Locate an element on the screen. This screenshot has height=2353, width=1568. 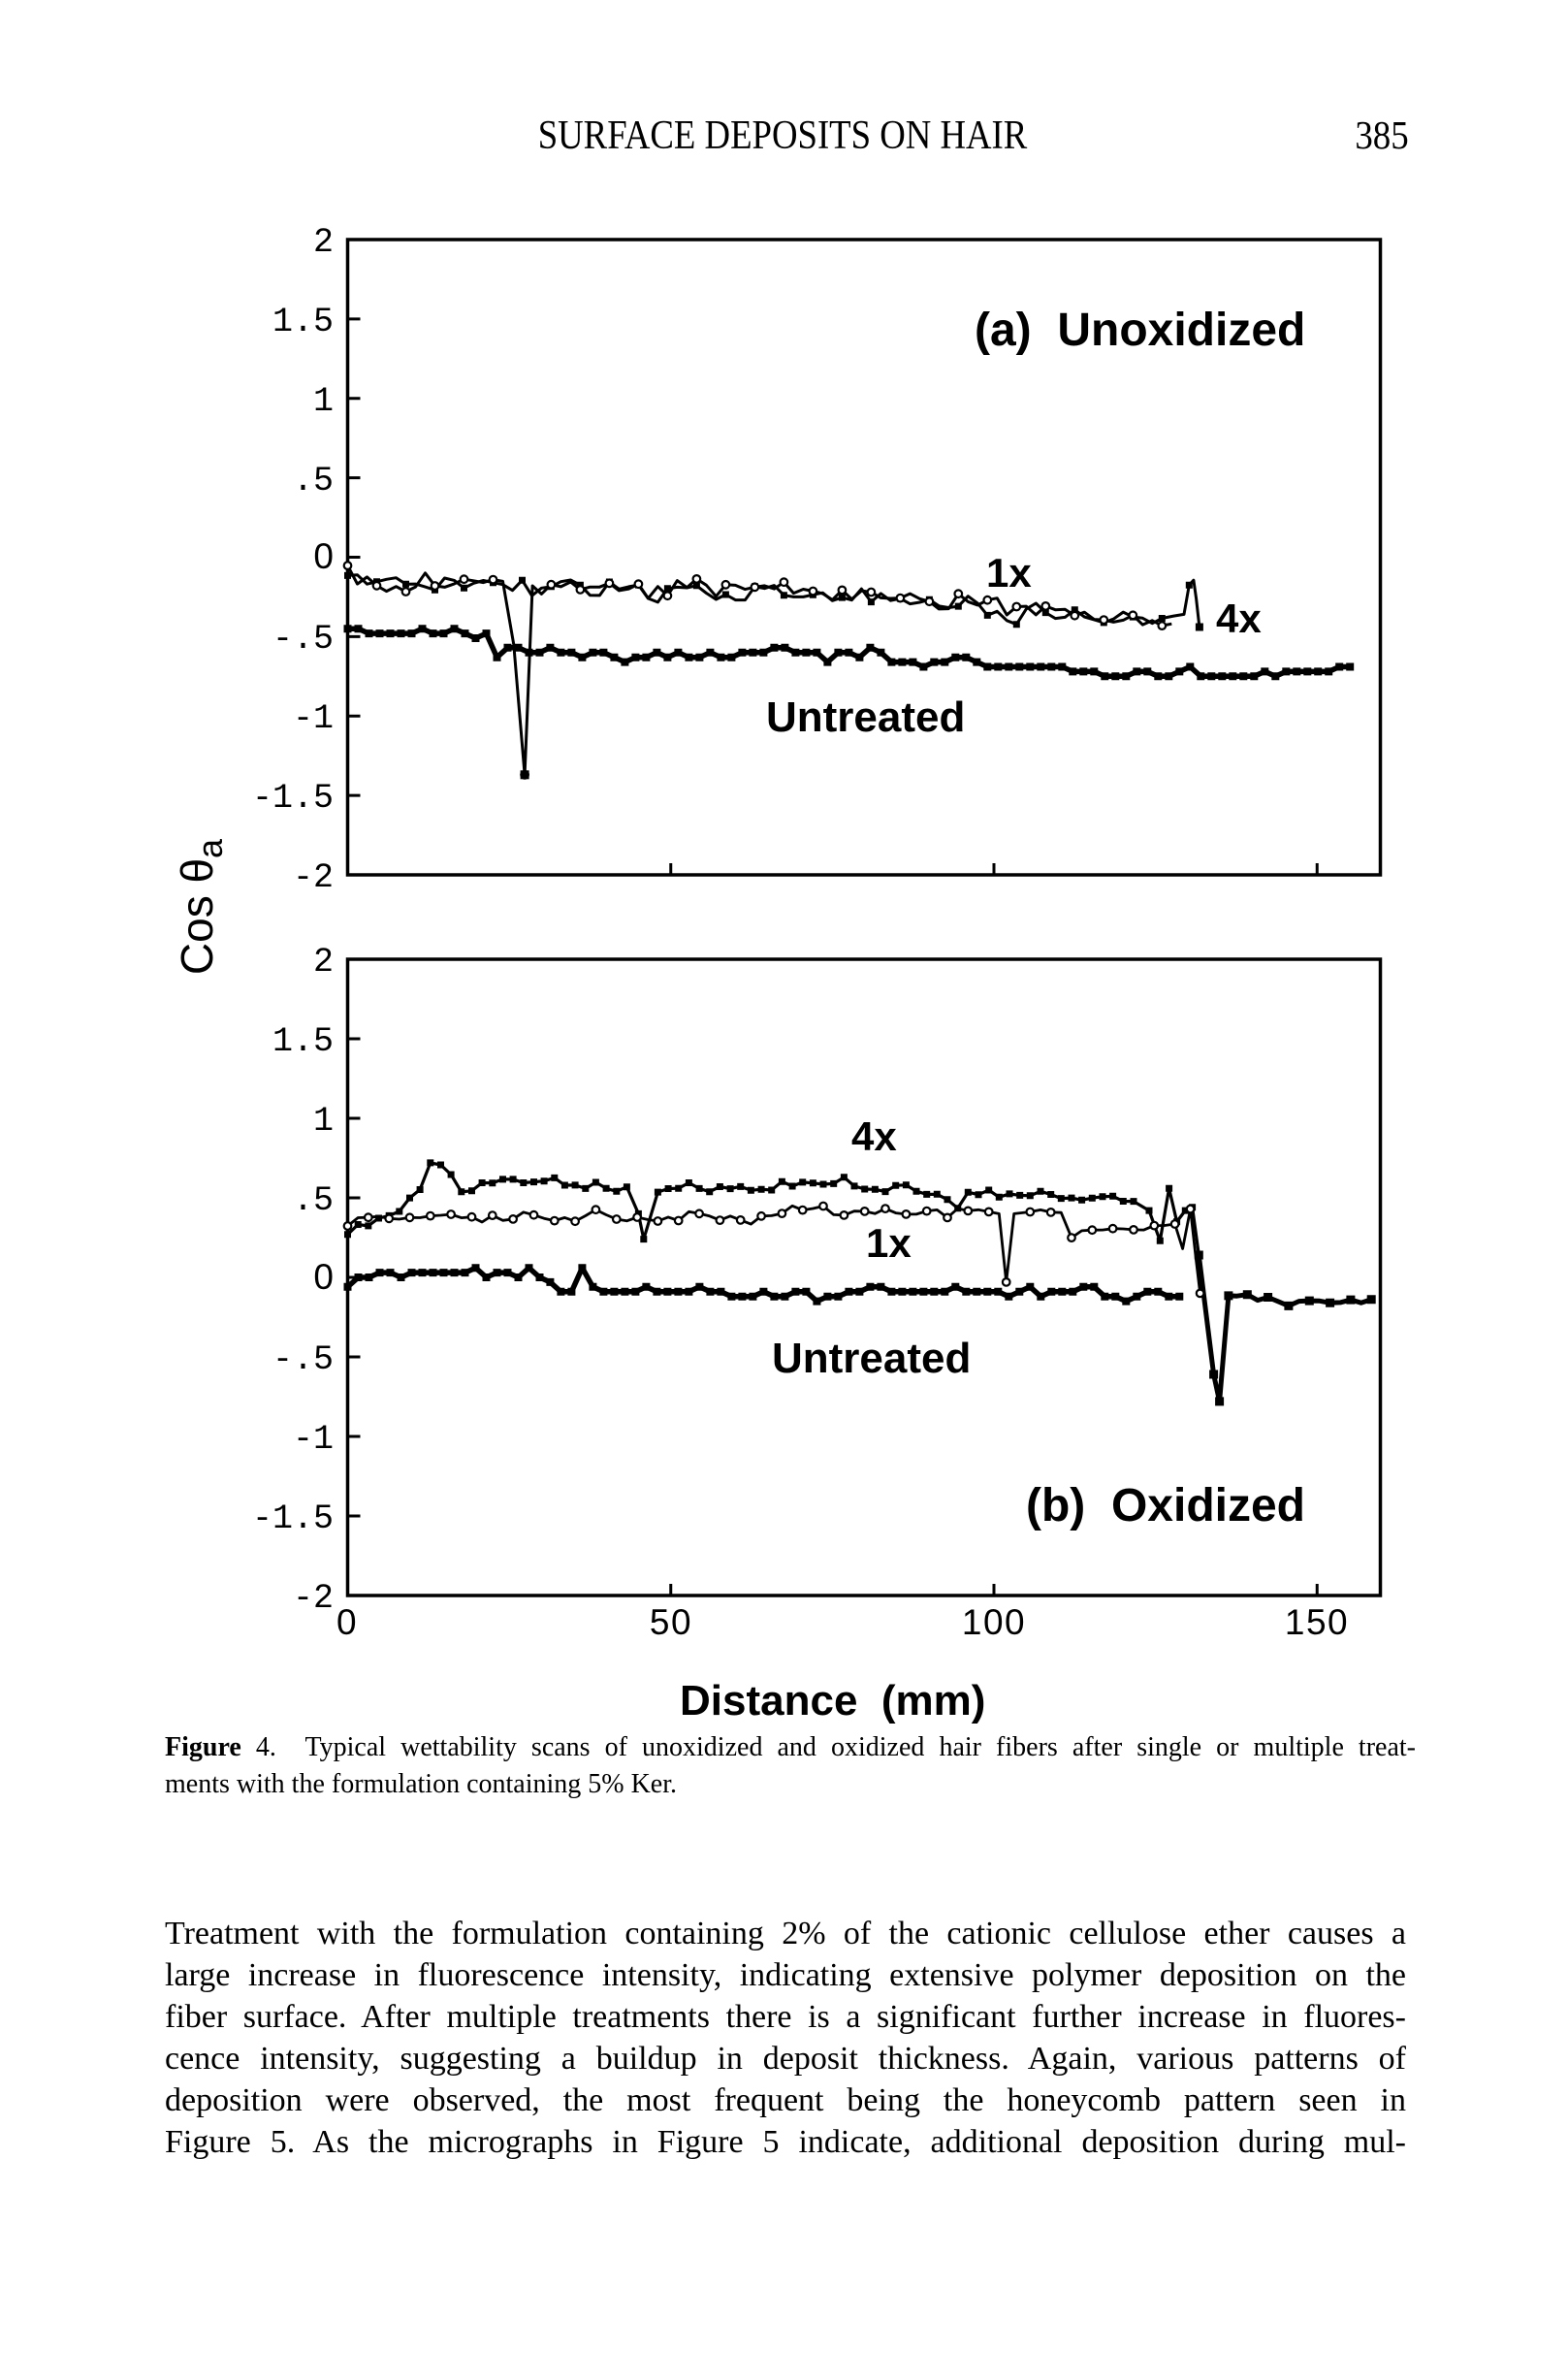
svg-text: SURFACE DEPOSITS ON HAIR is located at coordinates (783, 135).